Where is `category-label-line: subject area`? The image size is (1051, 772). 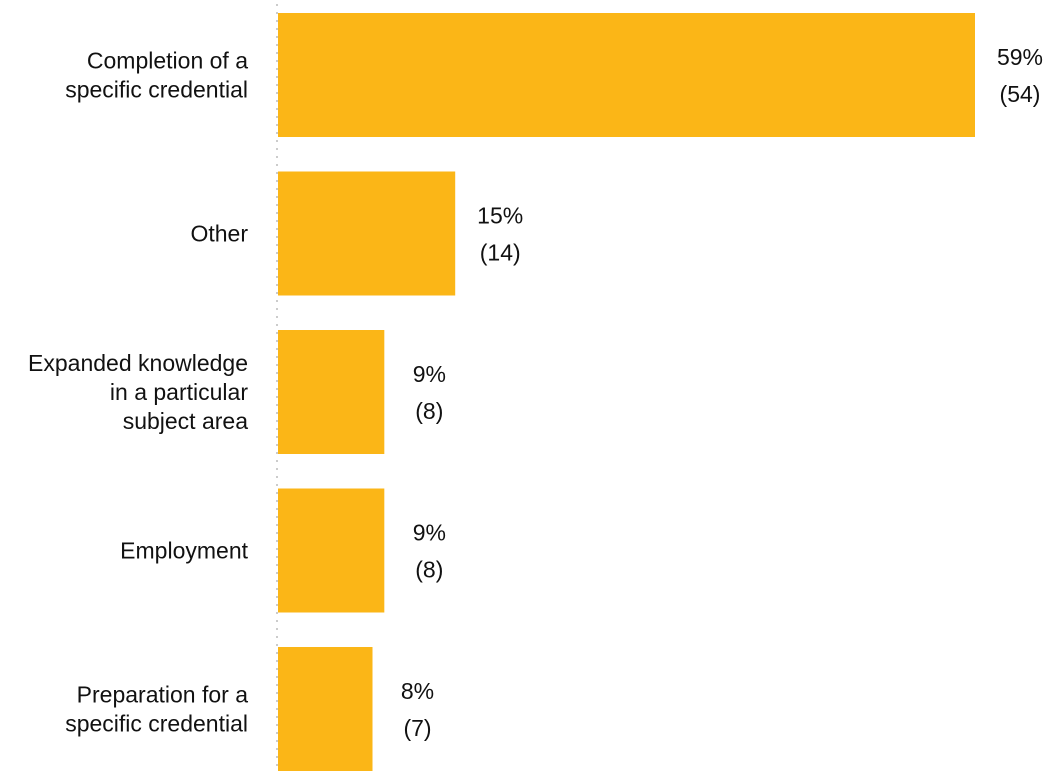 category-label-line: subject area is located at coordinates (186, 421).